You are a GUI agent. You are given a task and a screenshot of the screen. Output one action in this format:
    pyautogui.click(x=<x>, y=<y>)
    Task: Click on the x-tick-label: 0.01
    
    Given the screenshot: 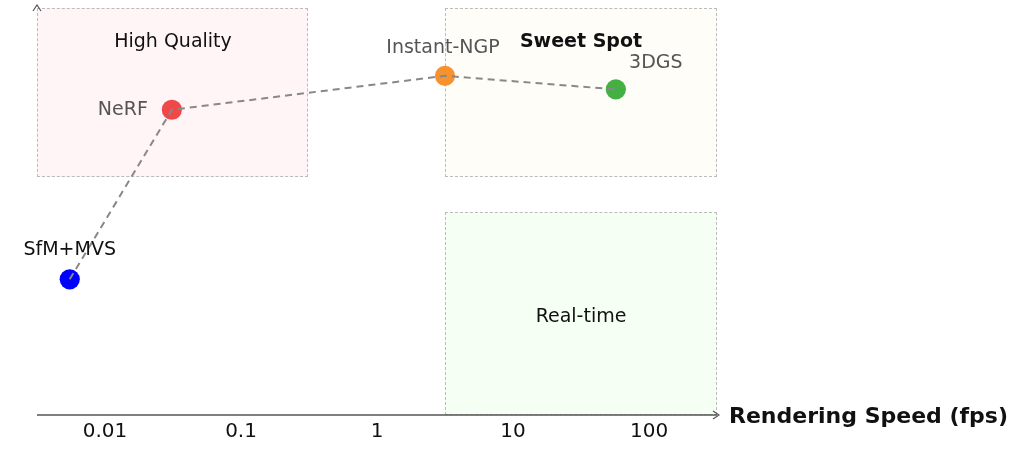 What is the action you would take?
    pyautogui.click(x=105, y=430)
    